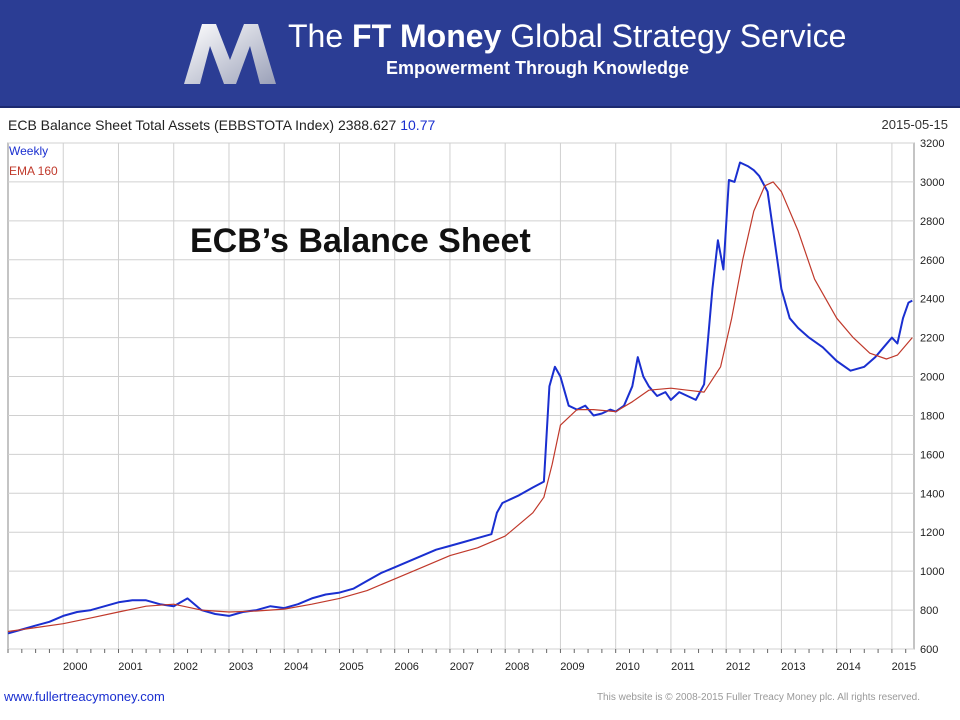 This screenshot has width=960, height=720. What do you see at coordinates (932, 533) in the screenshot?
I see `y-tick-label: 1200` at bounding box center [932, 533].